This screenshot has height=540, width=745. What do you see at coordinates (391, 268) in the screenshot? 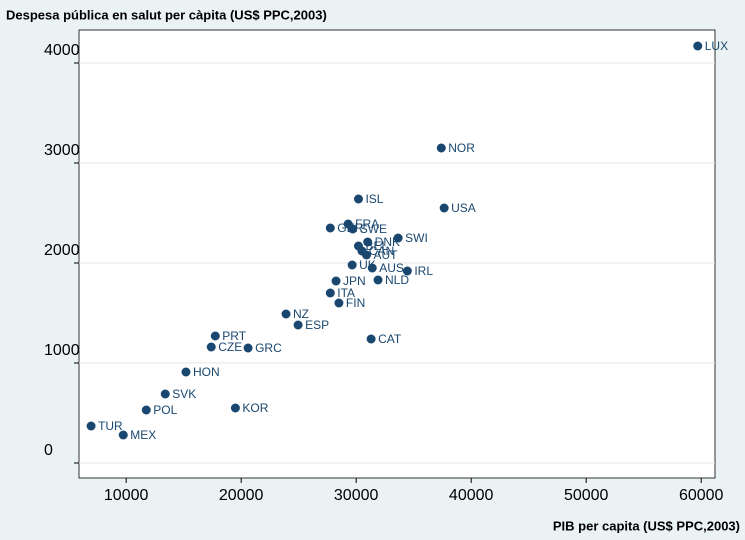
I see `point-label: AUS` at bounding box center [391, 268].